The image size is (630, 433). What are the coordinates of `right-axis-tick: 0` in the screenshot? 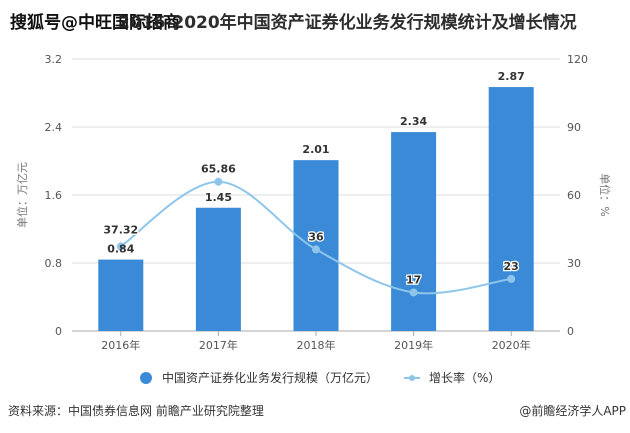 It's located at (570, 331).